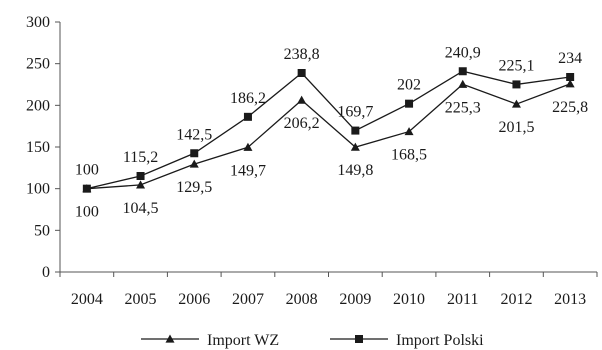 Image resolution: width=602 pixels, height=350 pixels. I want to click on x-tick-label: 2005, so click(141, 299).